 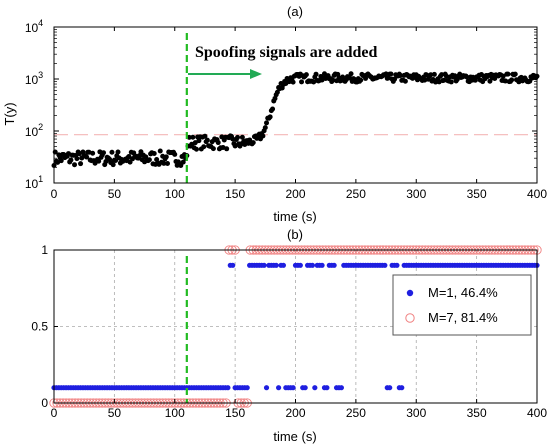 I want to click on x-tick-label: 50, so click(x=115, y=194).